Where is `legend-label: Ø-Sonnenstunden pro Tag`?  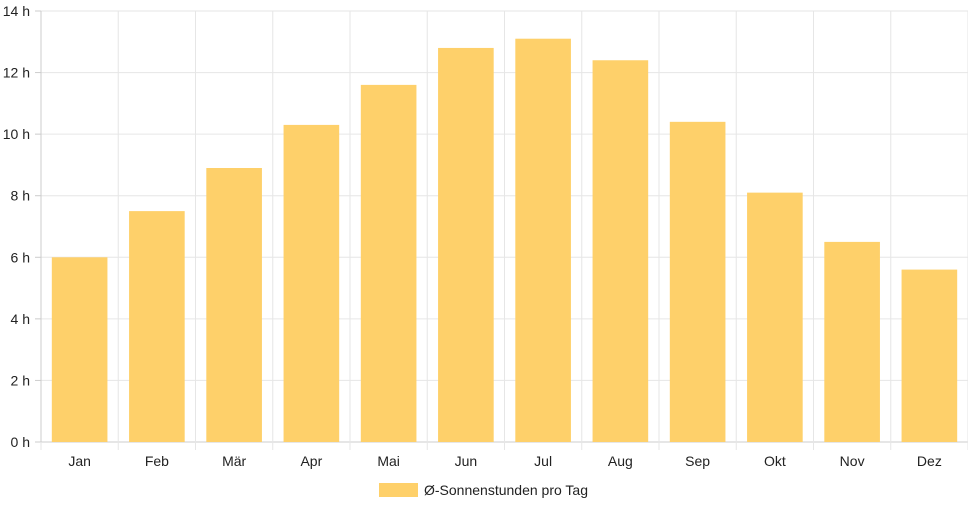
legend-label: Ø-Sonnenstunden pro Tag is located at coordinates (506, 490).